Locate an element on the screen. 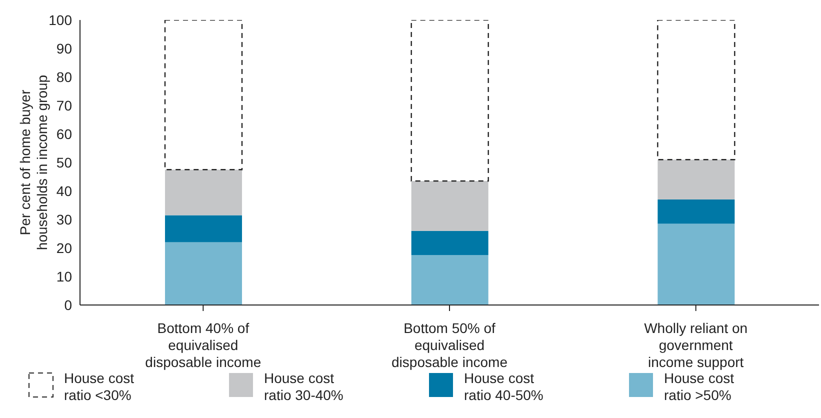  y-tick-label: 20 is located at coordinates (64, 248).